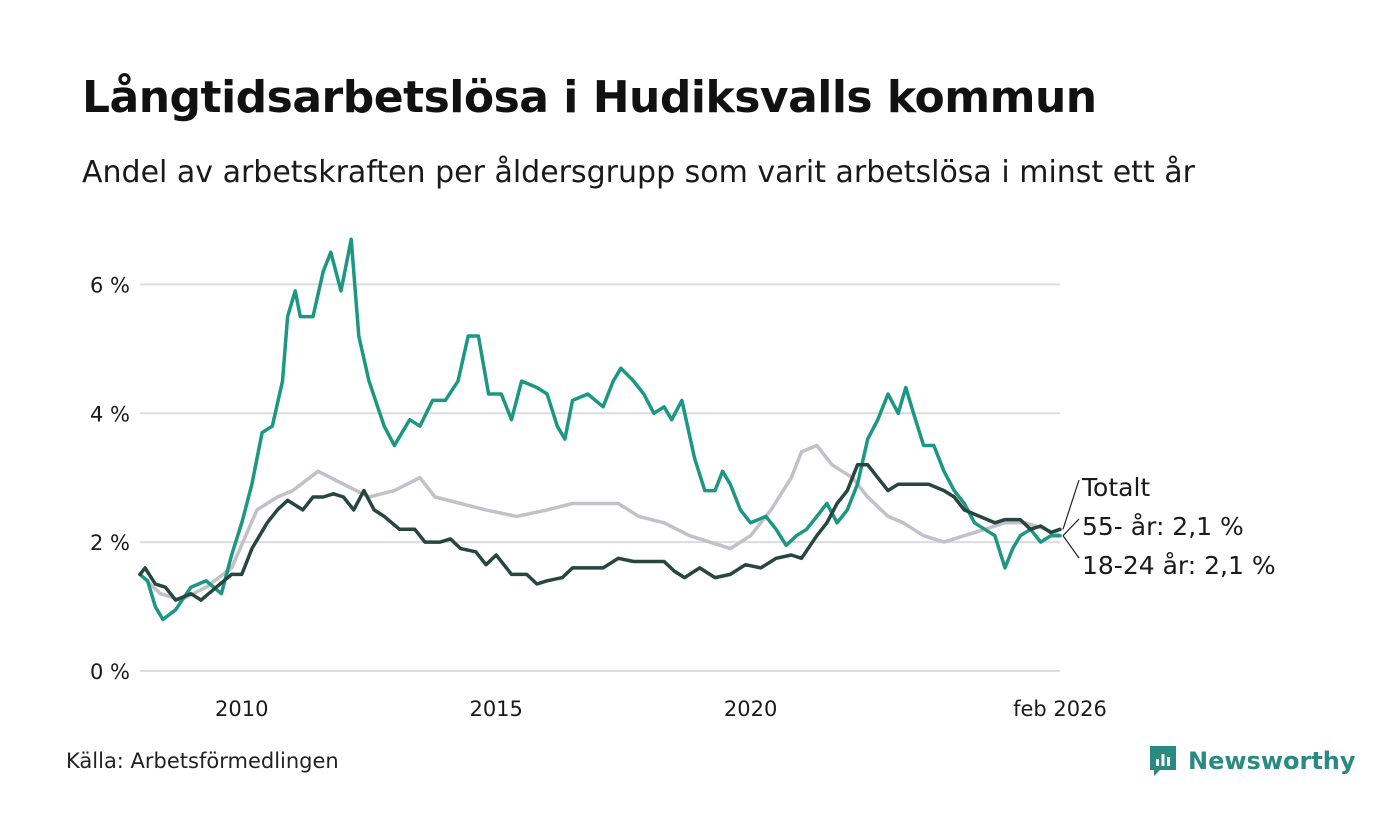  What do you see at coordinates (600, 532) in the screenshot?
I see `series-line-totalt` at bounding box center [600, 532].